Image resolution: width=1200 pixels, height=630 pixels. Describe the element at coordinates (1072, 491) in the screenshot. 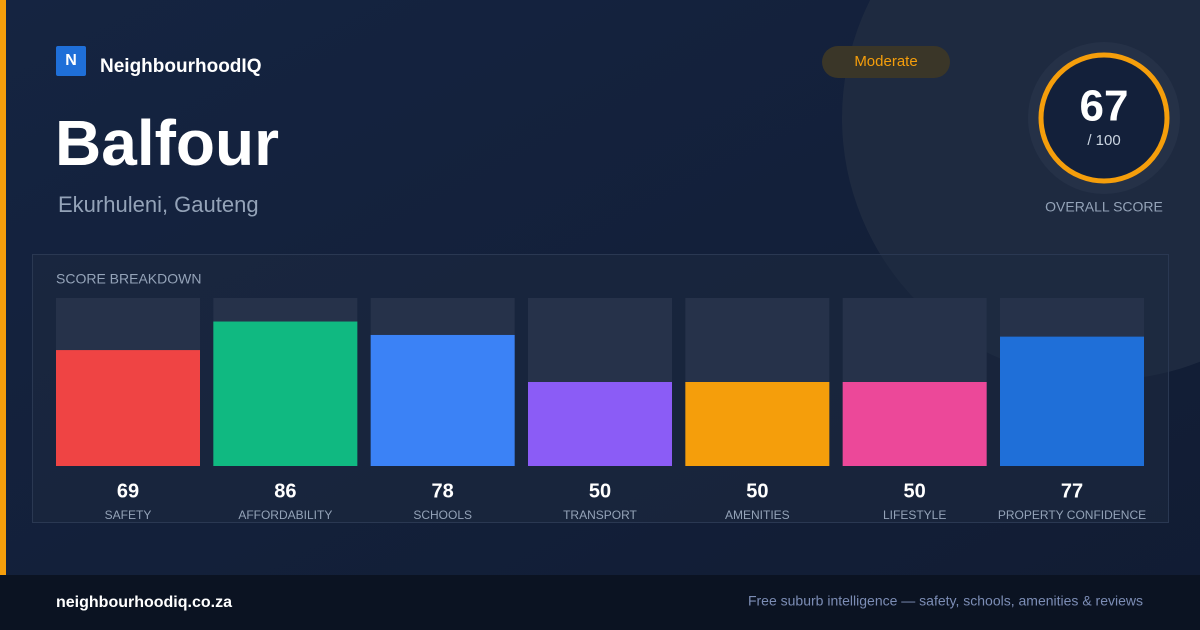

I see `value-label: 77` at that location.